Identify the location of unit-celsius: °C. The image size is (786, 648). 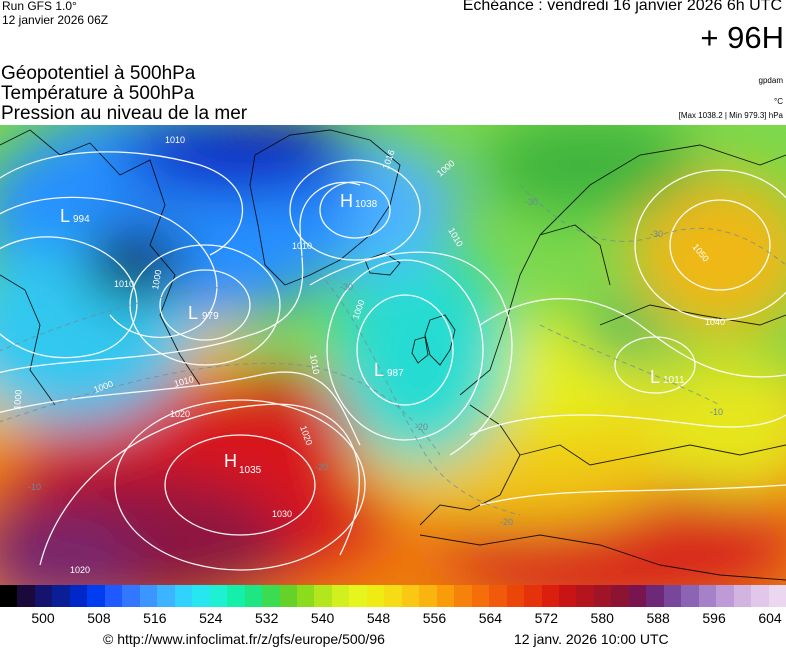
(778, 101).